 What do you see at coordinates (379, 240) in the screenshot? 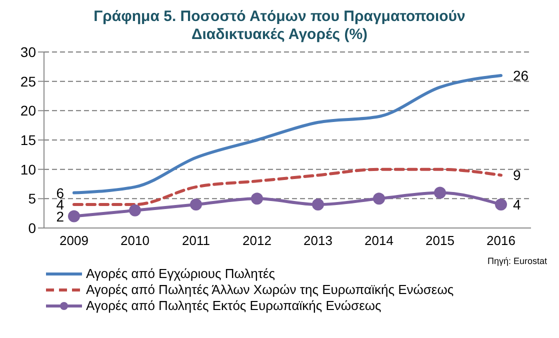
I see `x-tick-label: 2014` at bounding box center [379, 240].